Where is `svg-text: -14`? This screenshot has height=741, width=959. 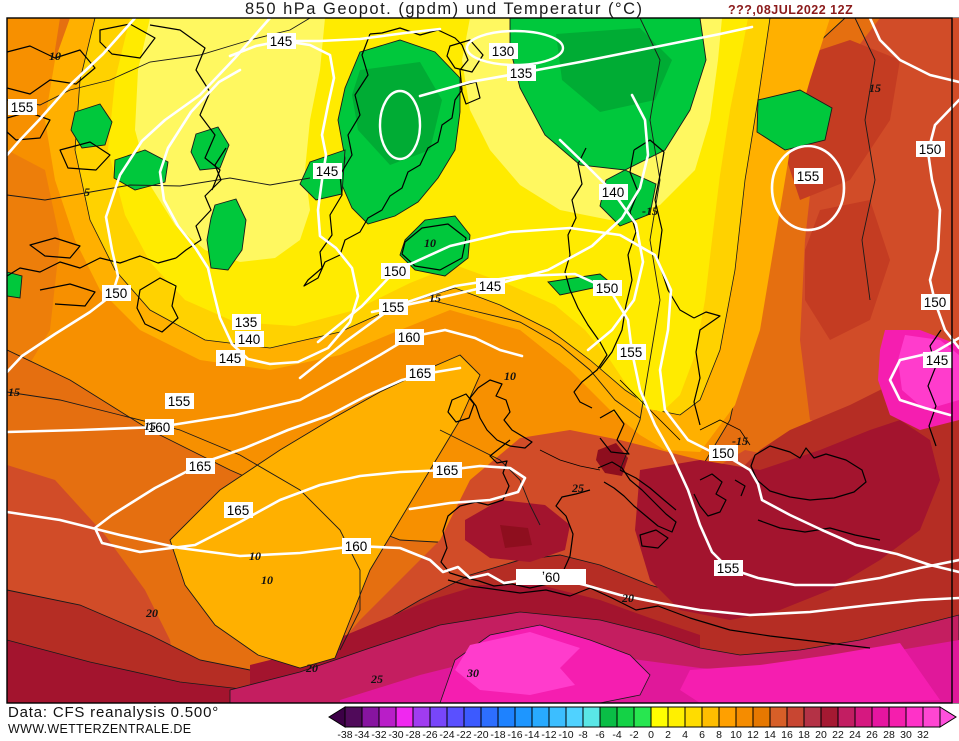 svg-text: -14 is located at coordinates (531, 735).